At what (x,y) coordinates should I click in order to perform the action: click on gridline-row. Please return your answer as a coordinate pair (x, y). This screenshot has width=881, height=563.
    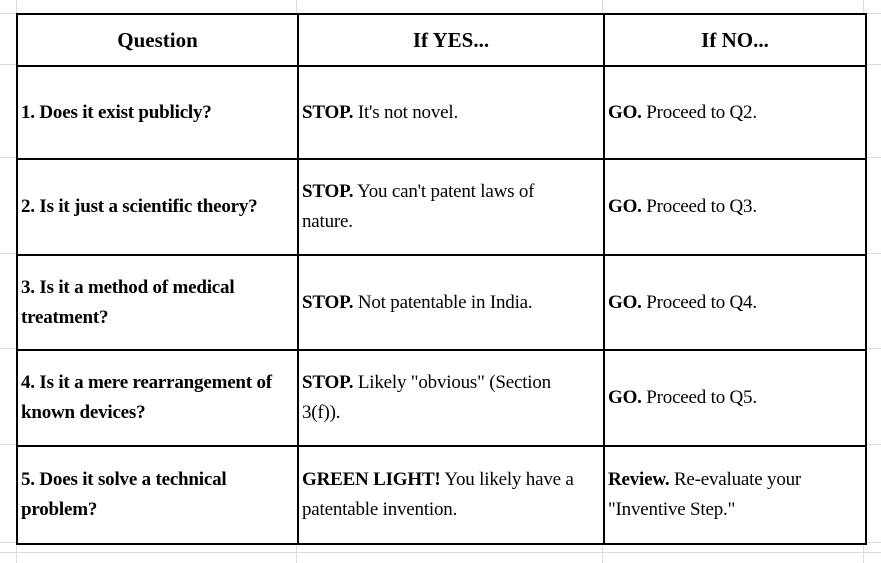
    Looking at the image, I should click on (440, 552).